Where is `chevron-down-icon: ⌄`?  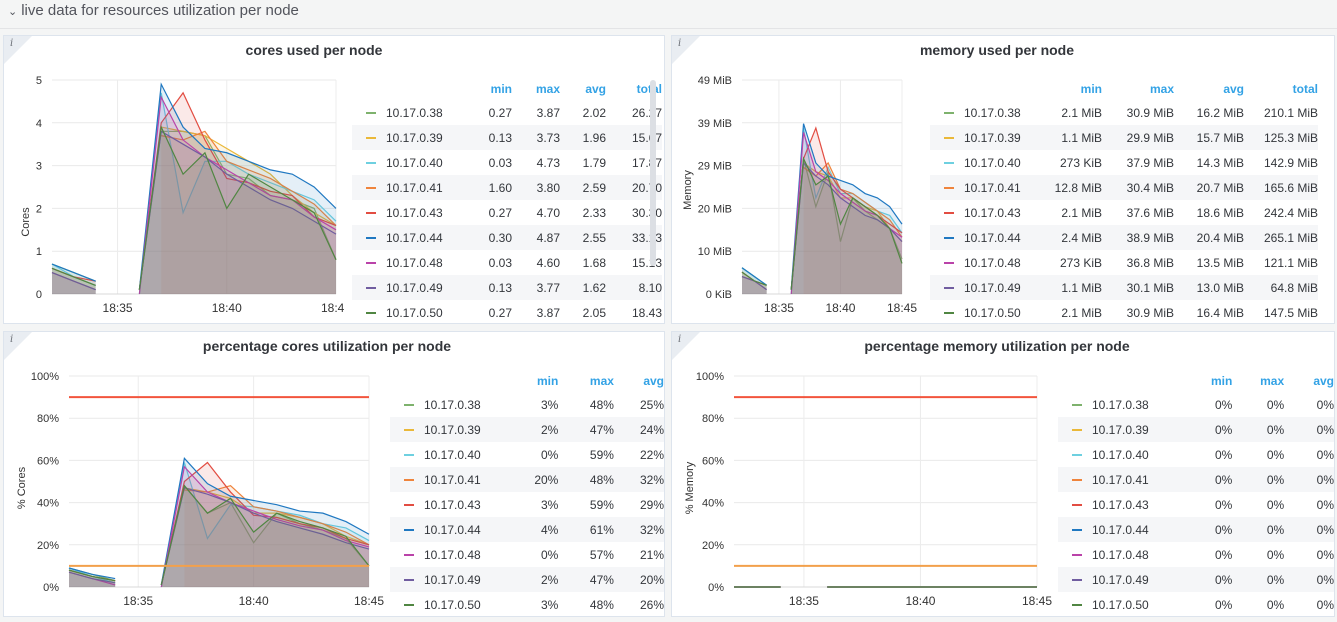 chevron-down-icon: ⌄ is located at coordinates (13, 12).